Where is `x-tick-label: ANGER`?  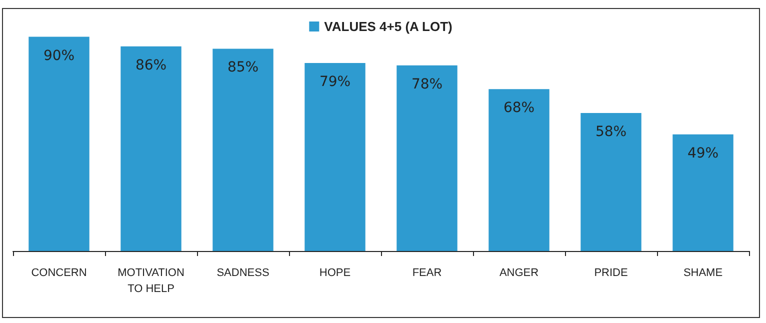
x-tick-label: ANGER is located at coordinates (519, 273).